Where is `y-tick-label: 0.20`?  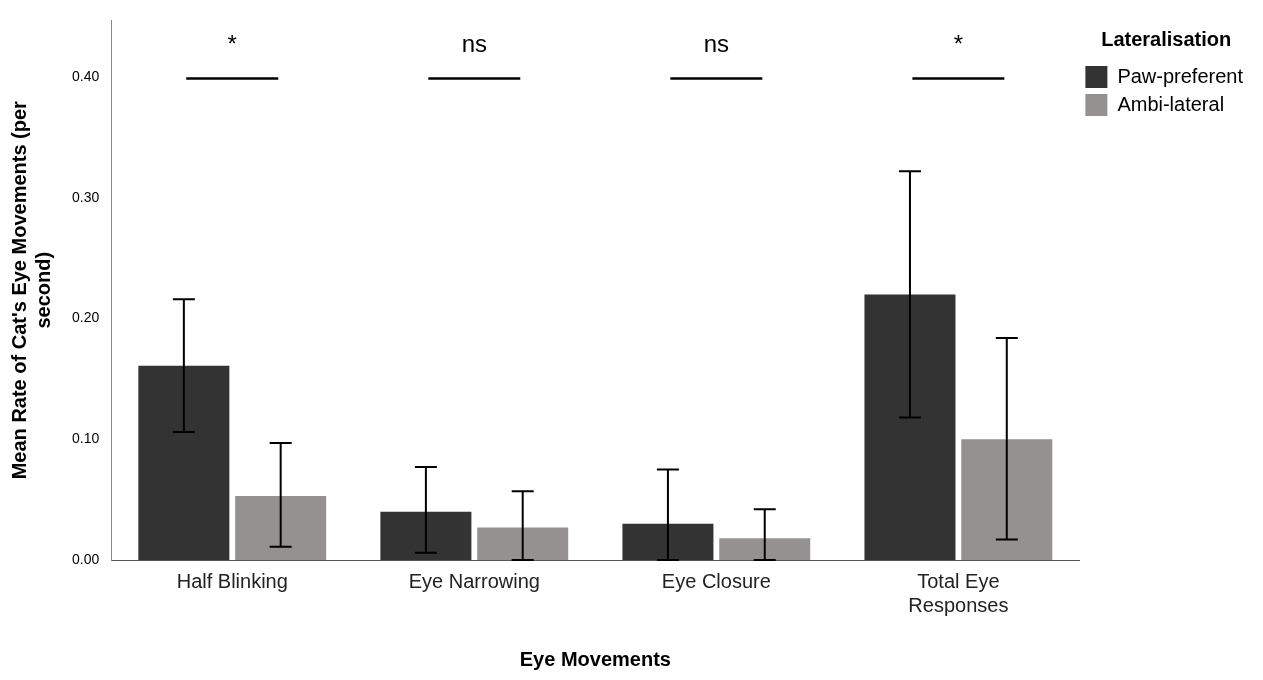
y-tick-label: 0.20 is located at coordinates (86, 317).